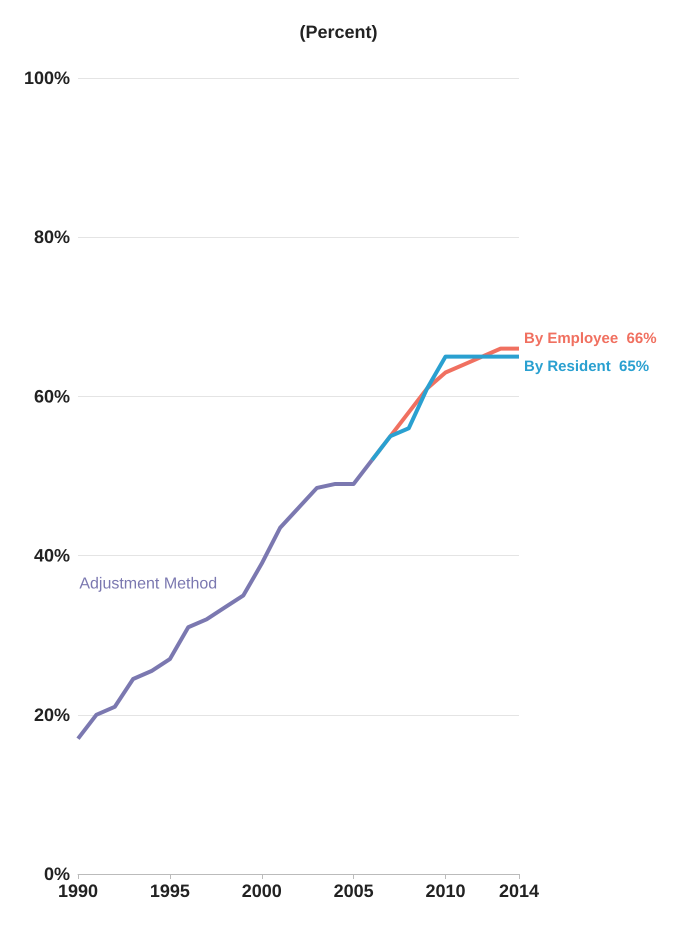  I want to click on x-tick-label: 1990, so click(78, 891).